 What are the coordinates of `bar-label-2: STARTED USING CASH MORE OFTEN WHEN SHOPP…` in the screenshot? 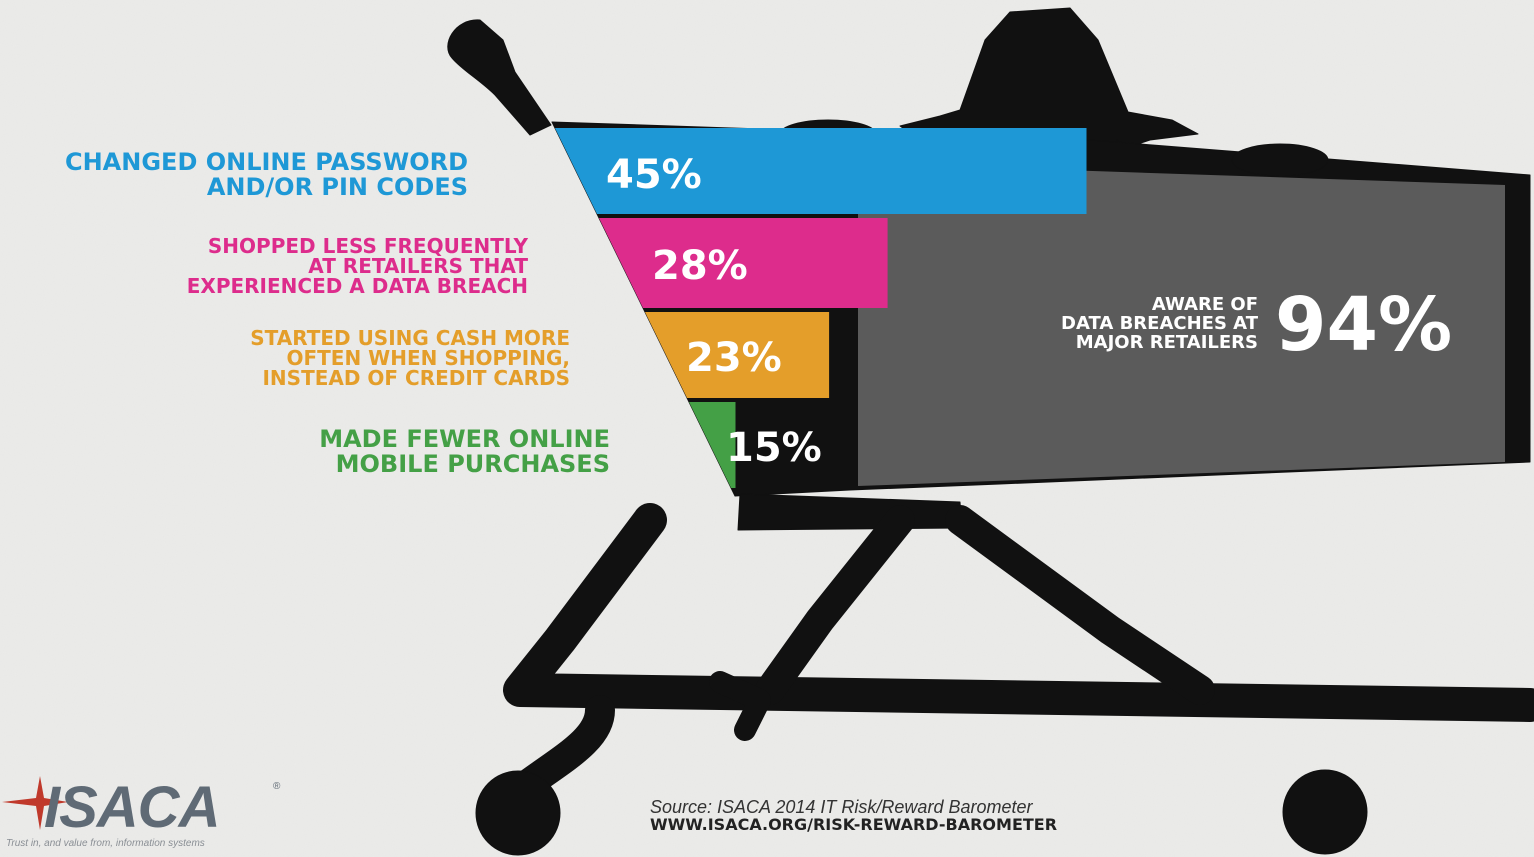 It's located at (410, 358).